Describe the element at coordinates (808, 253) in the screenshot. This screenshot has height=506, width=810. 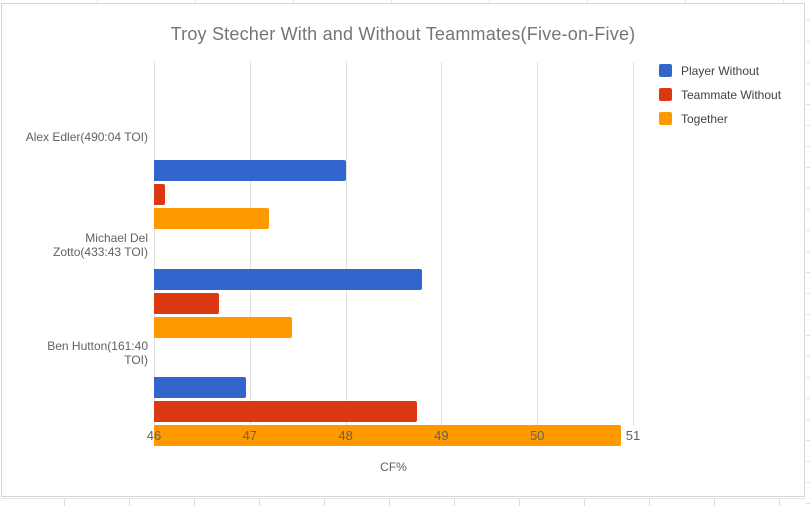
I see `spreadsheet-background-right` at that location.